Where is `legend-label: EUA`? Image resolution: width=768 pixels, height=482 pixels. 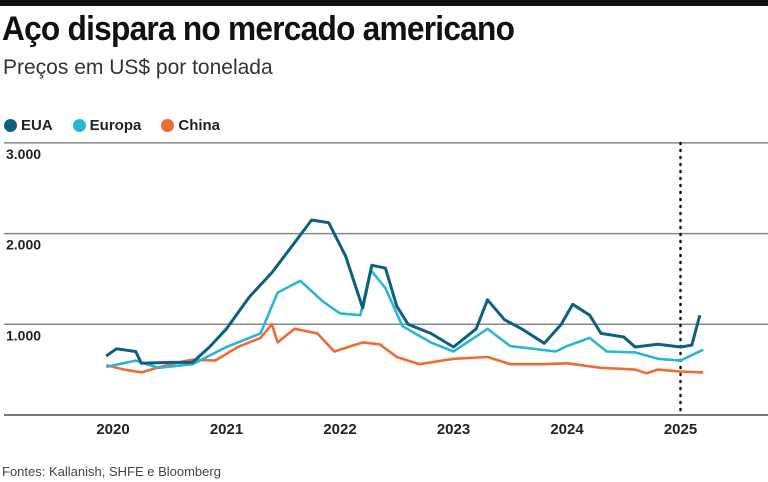 legend-label: EUA is located at coordinates (37, 125).